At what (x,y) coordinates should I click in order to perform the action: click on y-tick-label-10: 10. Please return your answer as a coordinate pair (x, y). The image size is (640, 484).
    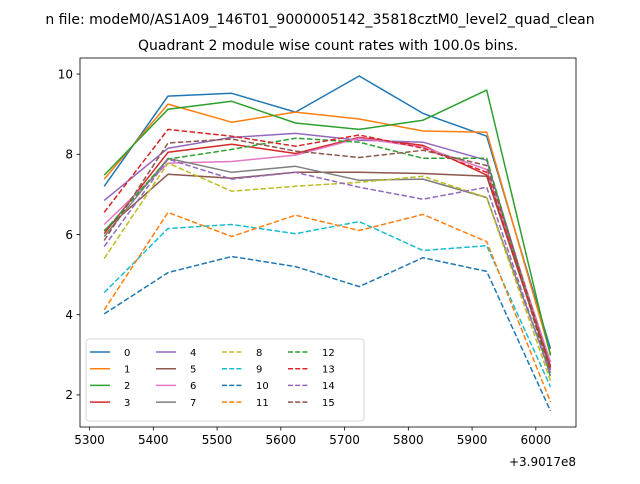
    Looking at the image, I should click on (65, 74).